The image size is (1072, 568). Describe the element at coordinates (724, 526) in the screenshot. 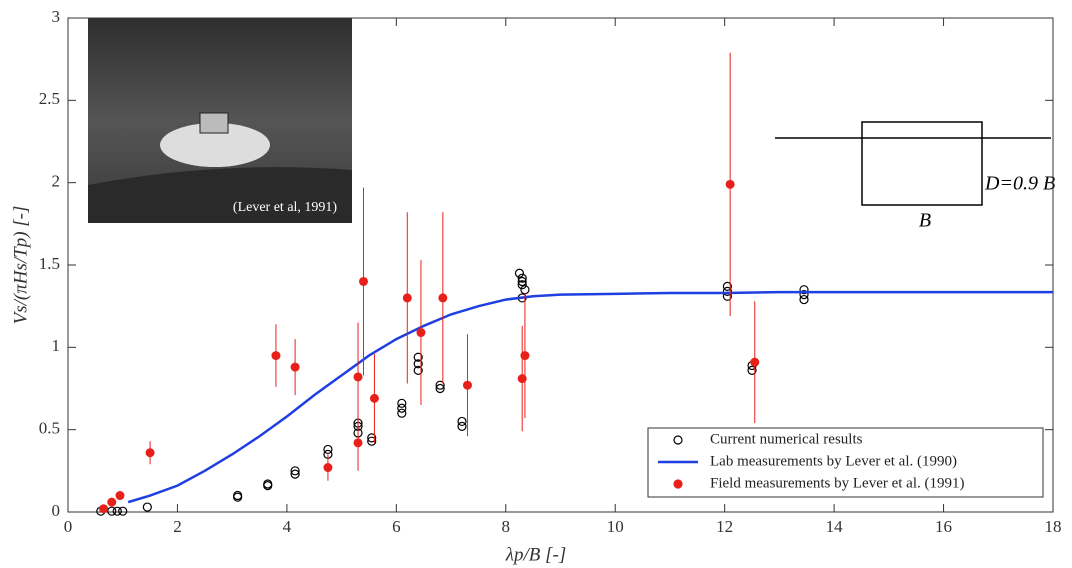

I see `x-tick-label: 12` at that location.